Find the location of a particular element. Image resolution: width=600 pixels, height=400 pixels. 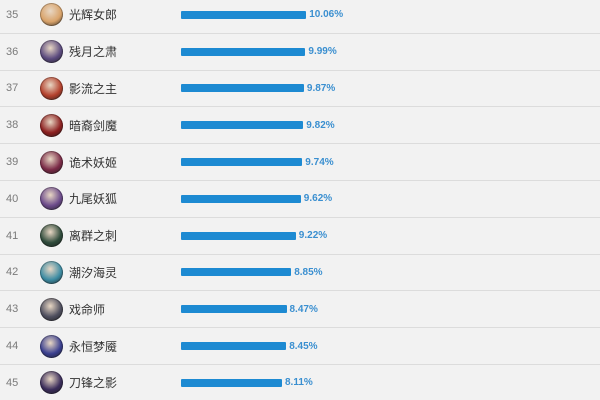

list-item: 37 影流之主 9.87% is located at coordinates (300, 89).